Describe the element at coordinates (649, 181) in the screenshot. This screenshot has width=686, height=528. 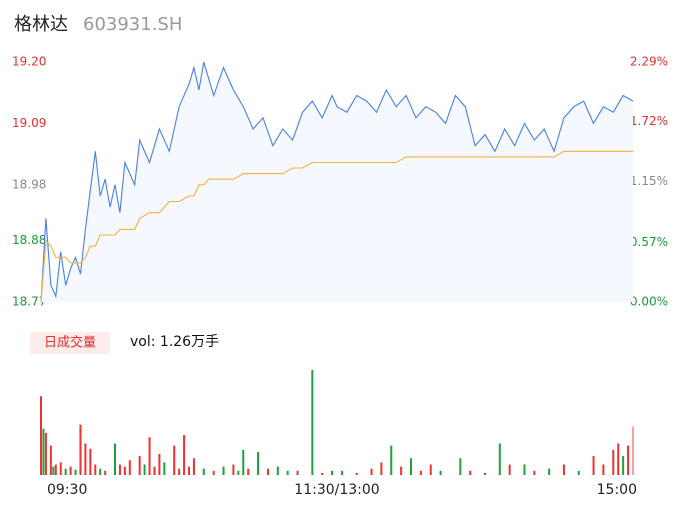
I see `y2-tick-label: 1.15%` at that location.